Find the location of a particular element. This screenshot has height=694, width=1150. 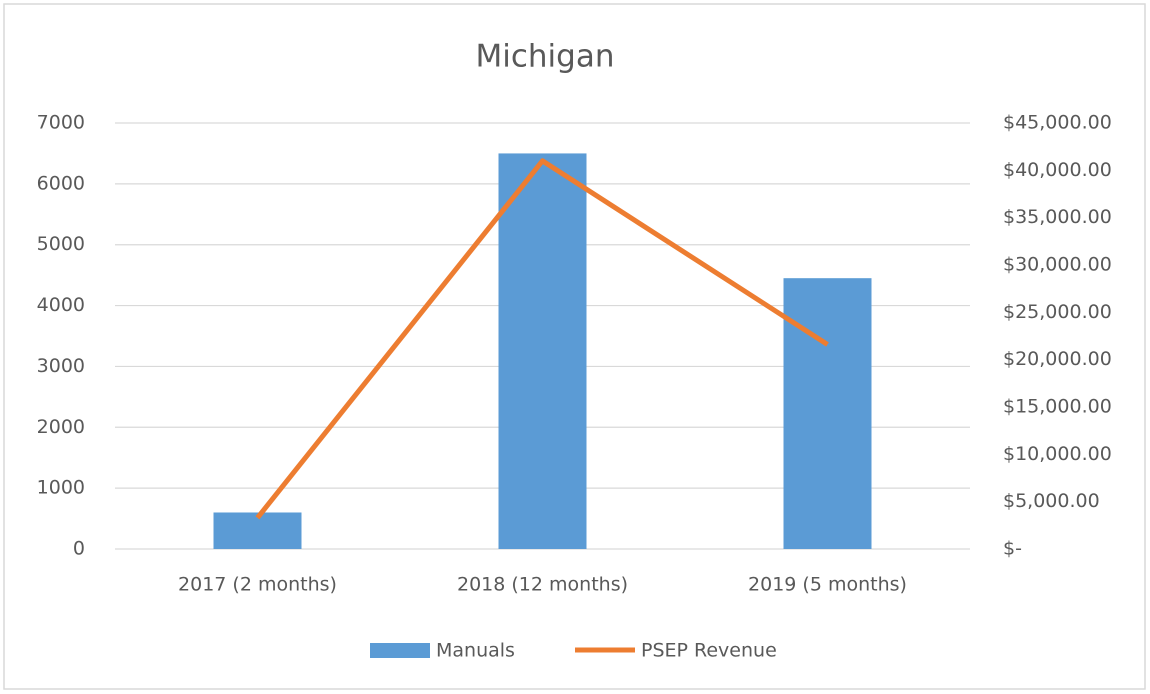

y-tick-label: 5000 is located at coordinates (61, 244).